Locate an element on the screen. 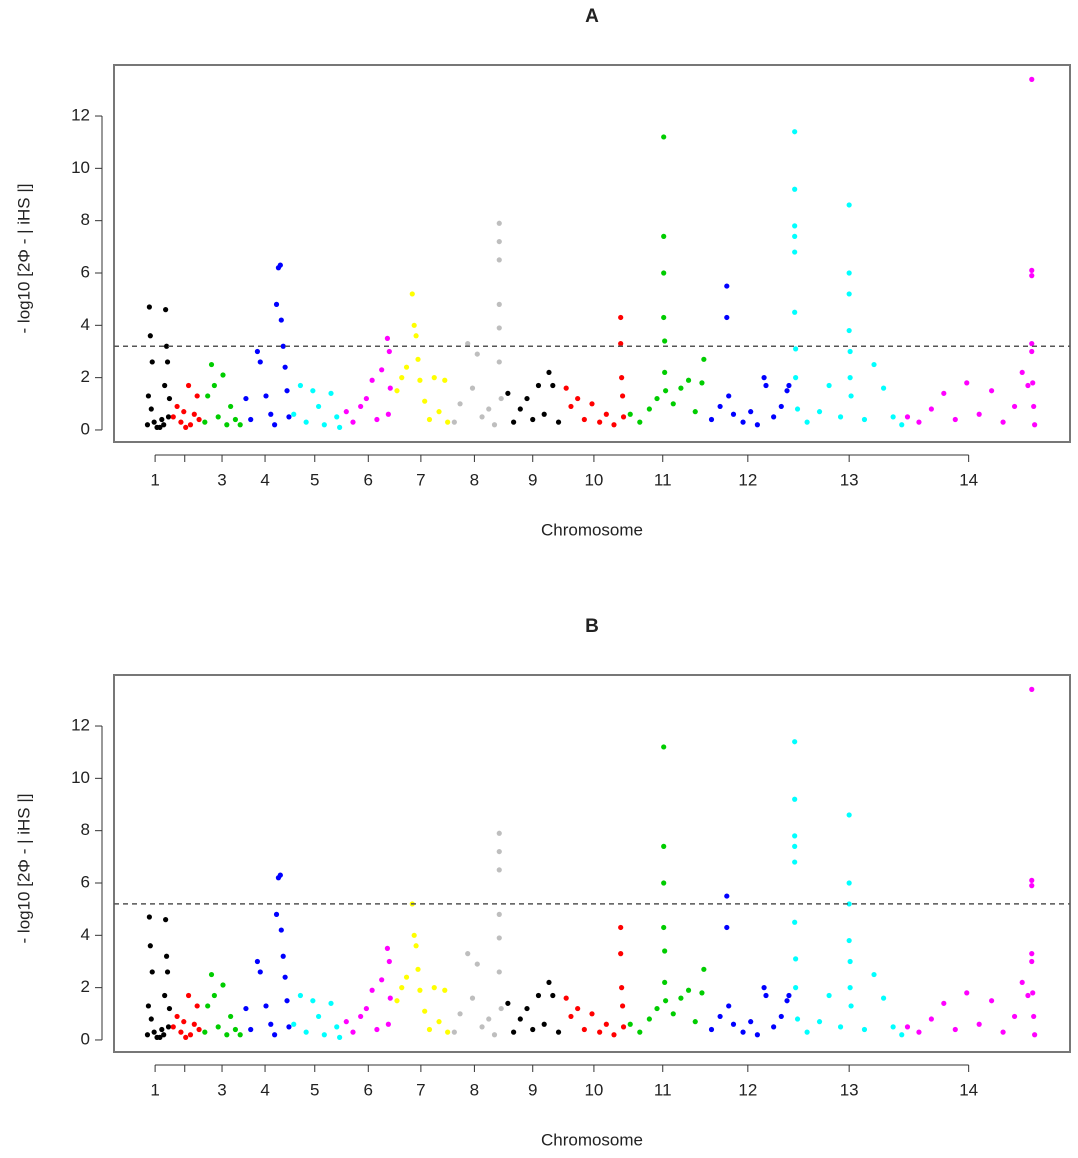 This screenshot has width=1078, height=1158. y-tick-label: 6 is located at coordinates (85, 271).